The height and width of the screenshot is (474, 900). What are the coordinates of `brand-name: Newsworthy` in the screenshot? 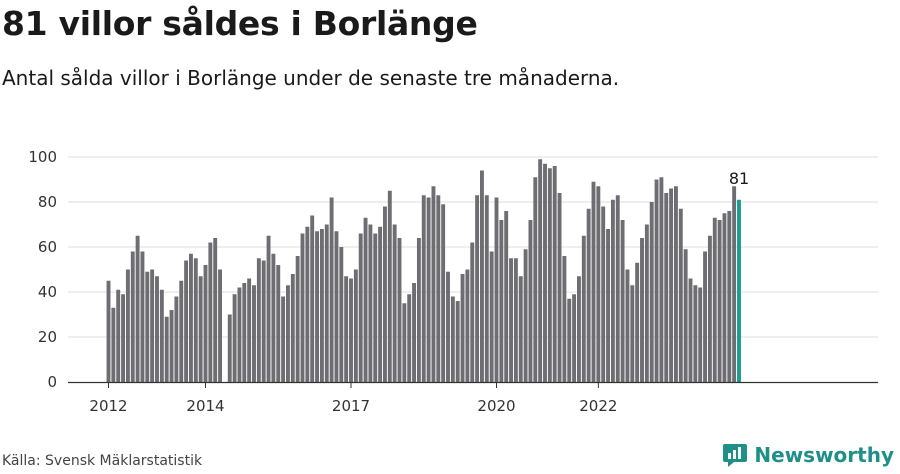 It's located at (824, 455).